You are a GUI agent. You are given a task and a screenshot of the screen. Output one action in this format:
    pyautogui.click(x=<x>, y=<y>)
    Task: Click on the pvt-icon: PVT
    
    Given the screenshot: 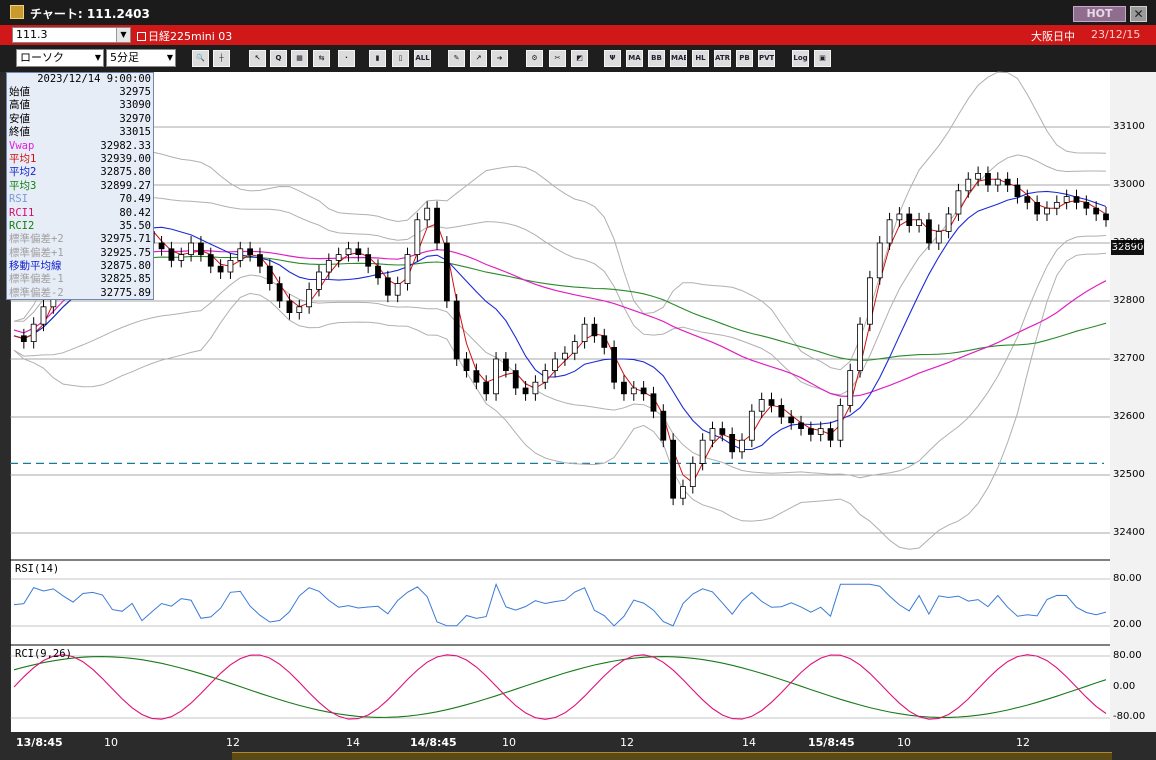 What is the action you would take?
    pyautogui.click(x=766, y=58)
    